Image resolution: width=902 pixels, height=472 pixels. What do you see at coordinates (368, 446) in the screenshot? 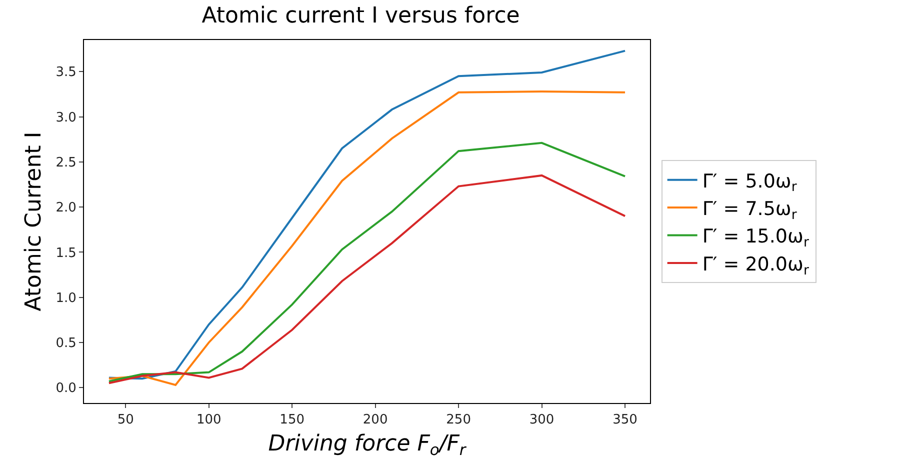
I see `x-axis-title: Driving force F$_{o}$/F$_{r}$` at bounding box center [368, 446].